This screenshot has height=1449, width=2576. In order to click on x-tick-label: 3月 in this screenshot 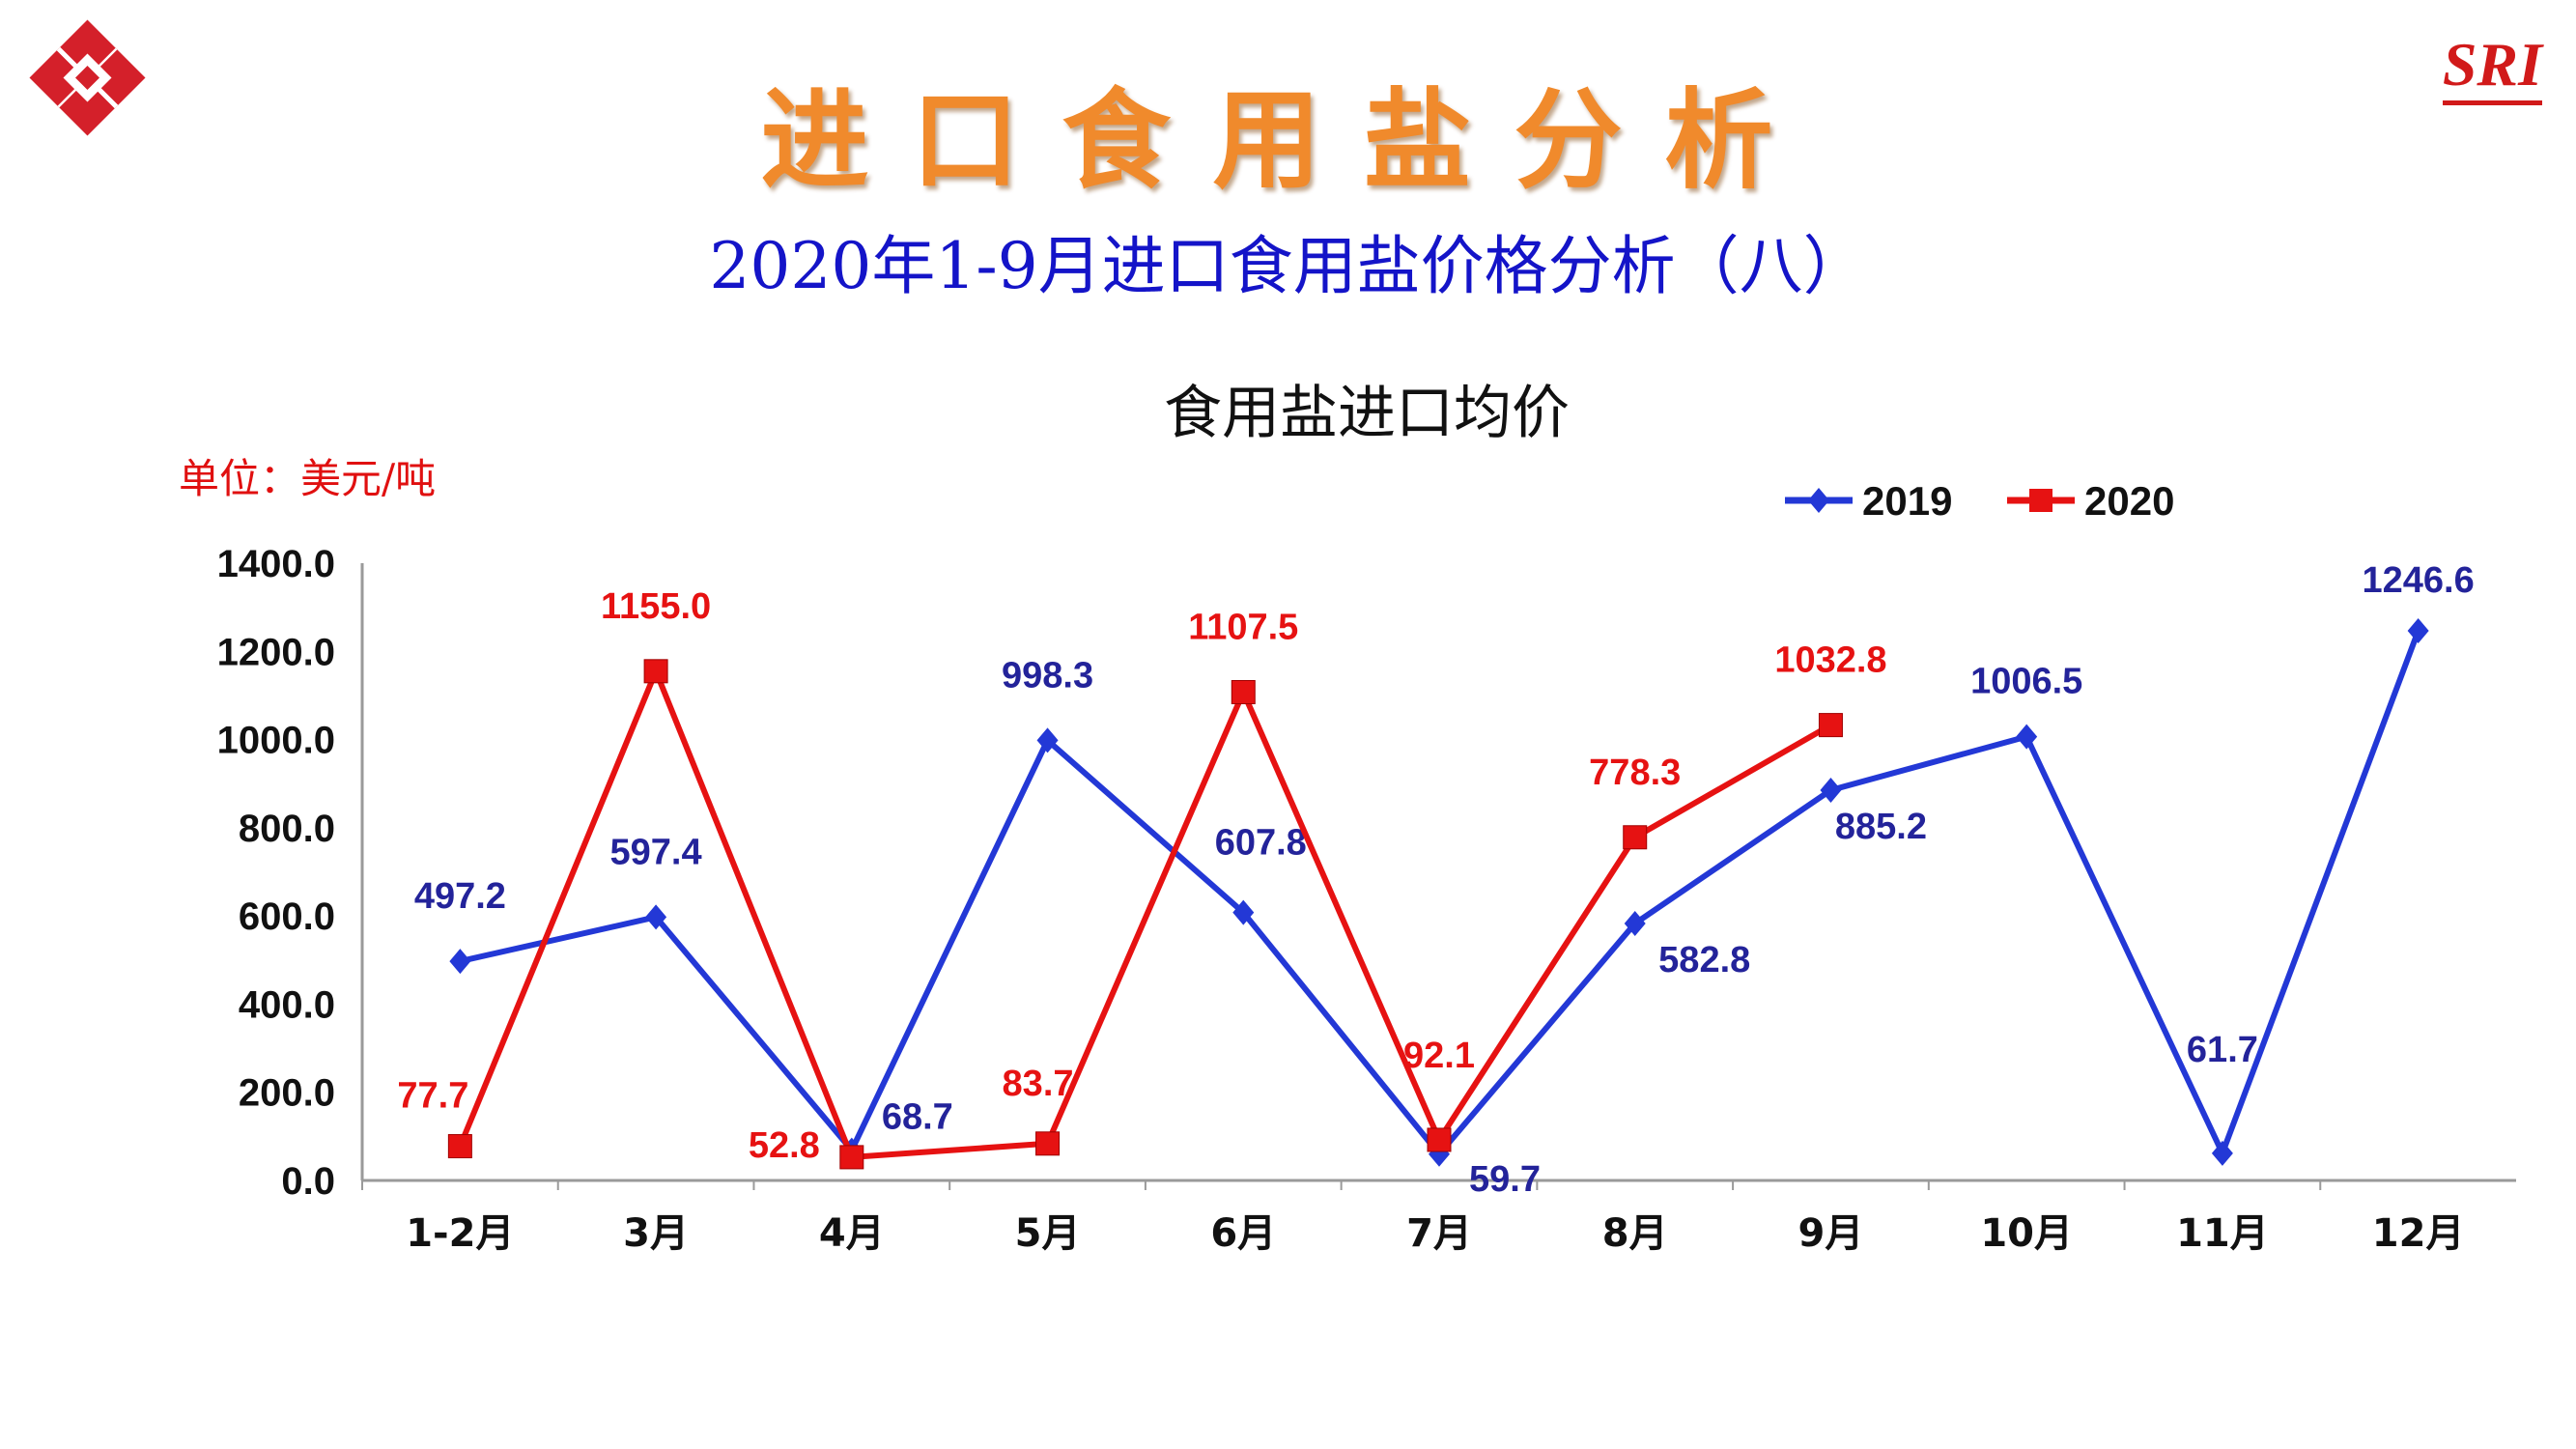, I will do `click(656, 1233)`.